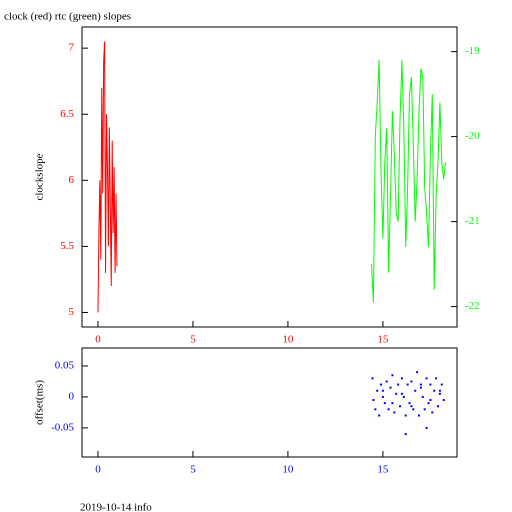 The image size is (512, 512). I want to click on y-tick-label: 6, so click(72, 180).